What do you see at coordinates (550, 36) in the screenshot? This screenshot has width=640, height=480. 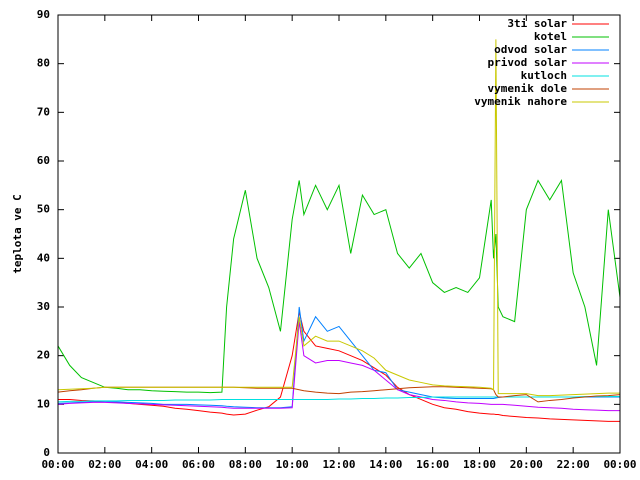 I see `legend-label: kotel` at bounding box center [550, 36].